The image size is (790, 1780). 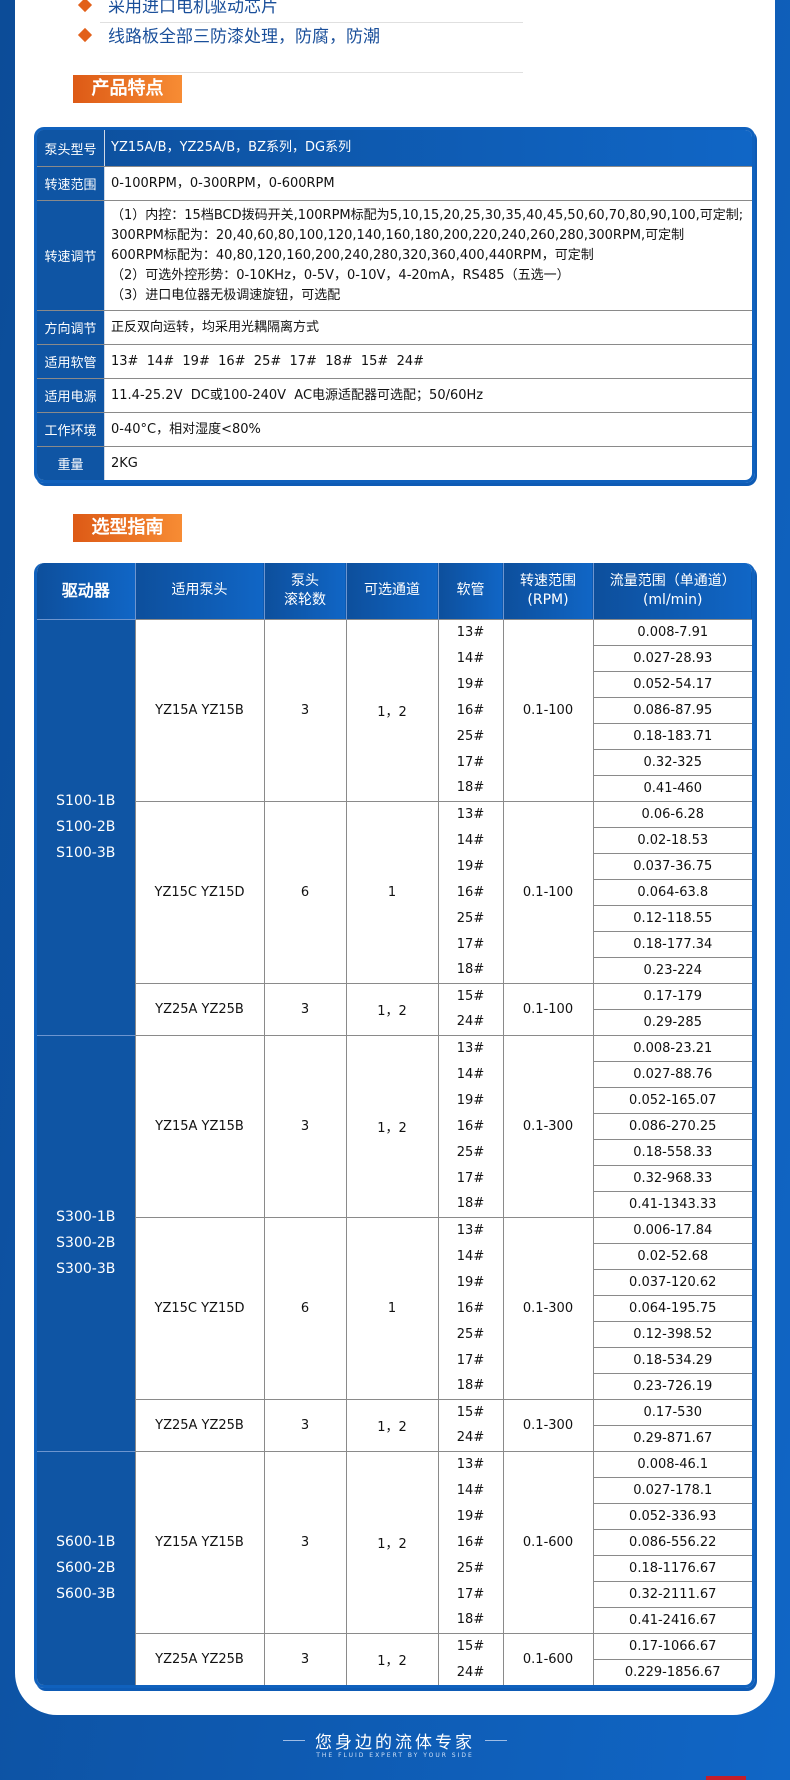 What do you see at coordinates (672, 865) in the screenshot?
I see `flow-range-cell: 0.037-36.75` at bounding box center [672, 865].